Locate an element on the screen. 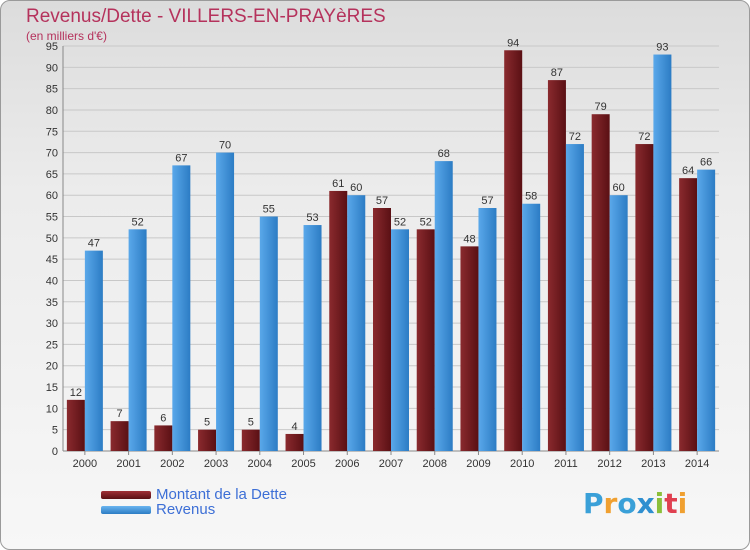  x-tick-label: 2011 is located at coordinates (566, 464).